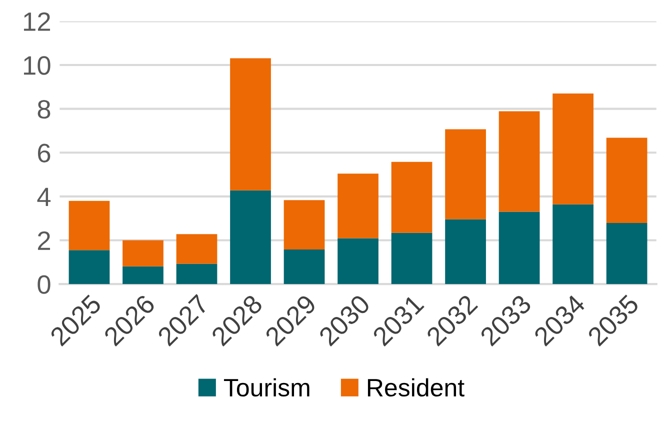 The image size is (663, 424). What do you see at coordinates (44, 240) in the screenshot?
I see `y-tick-label: 2` at bounding box center [44, 240].